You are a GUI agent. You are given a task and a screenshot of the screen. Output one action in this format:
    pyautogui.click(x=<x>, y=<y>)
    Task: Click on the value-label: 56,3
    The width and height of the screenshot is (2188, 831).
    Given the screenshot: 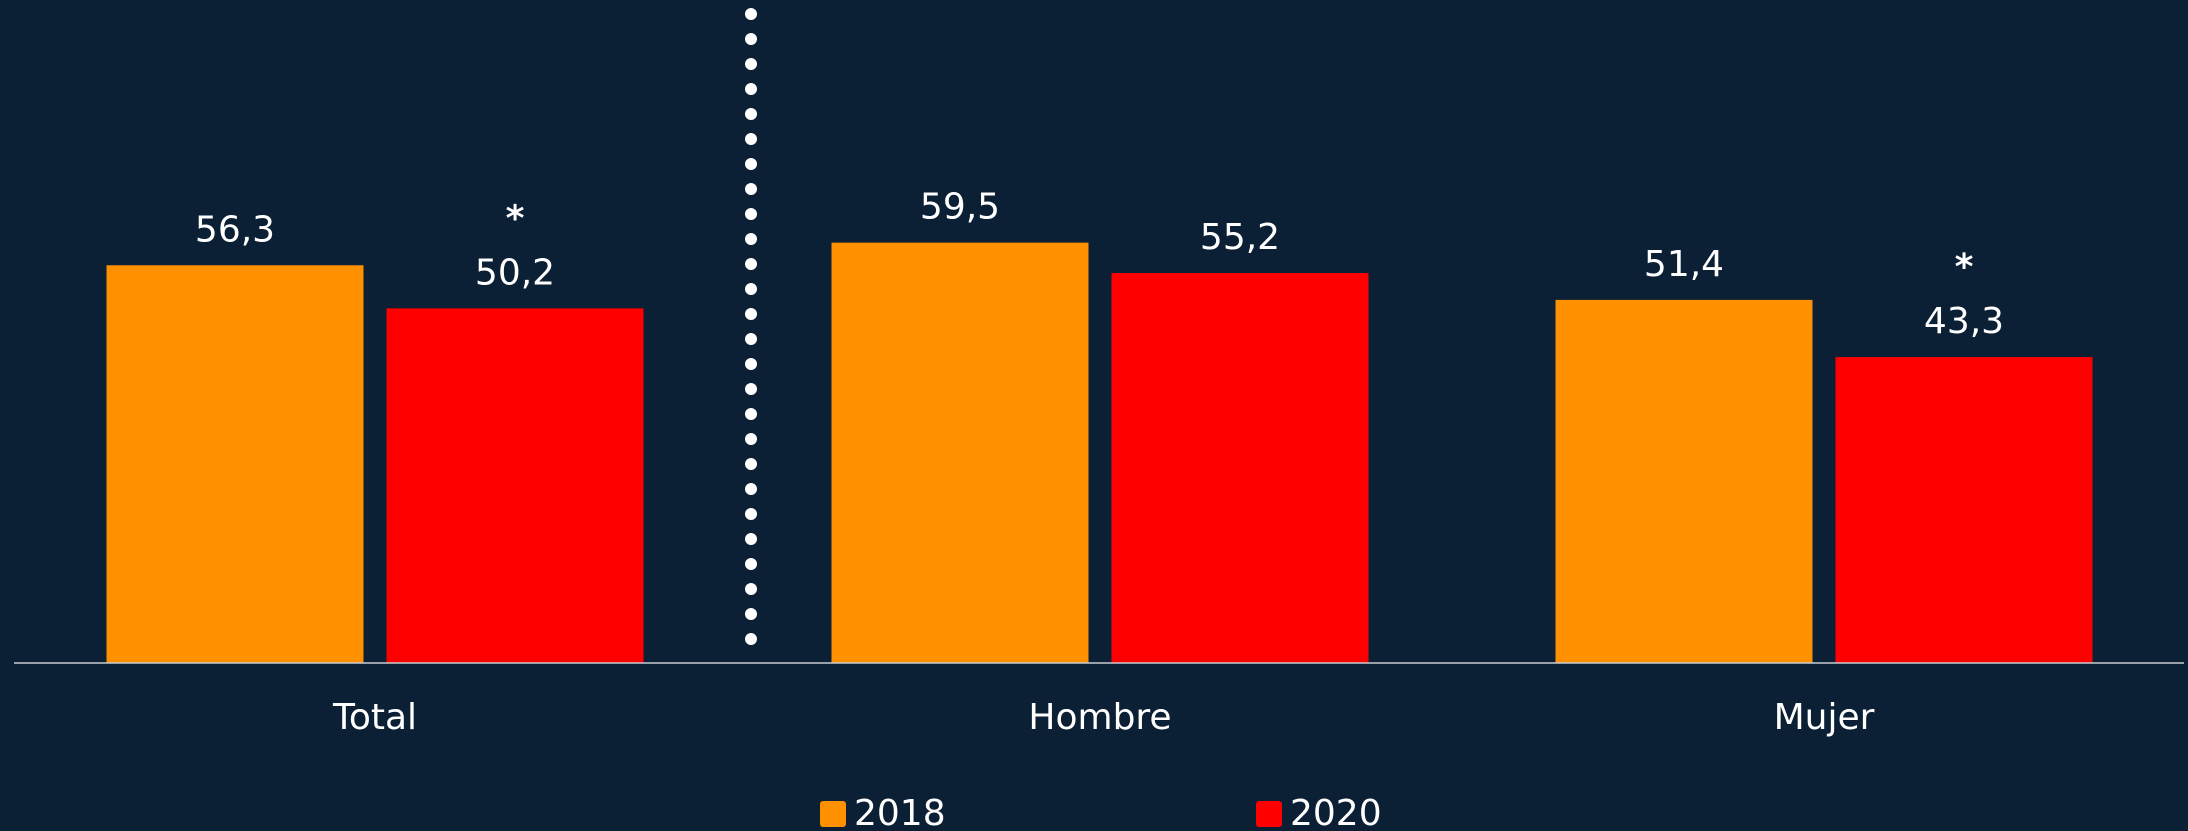 What is the action you would take?
    pyautogui.click(x=235, y=229)
    